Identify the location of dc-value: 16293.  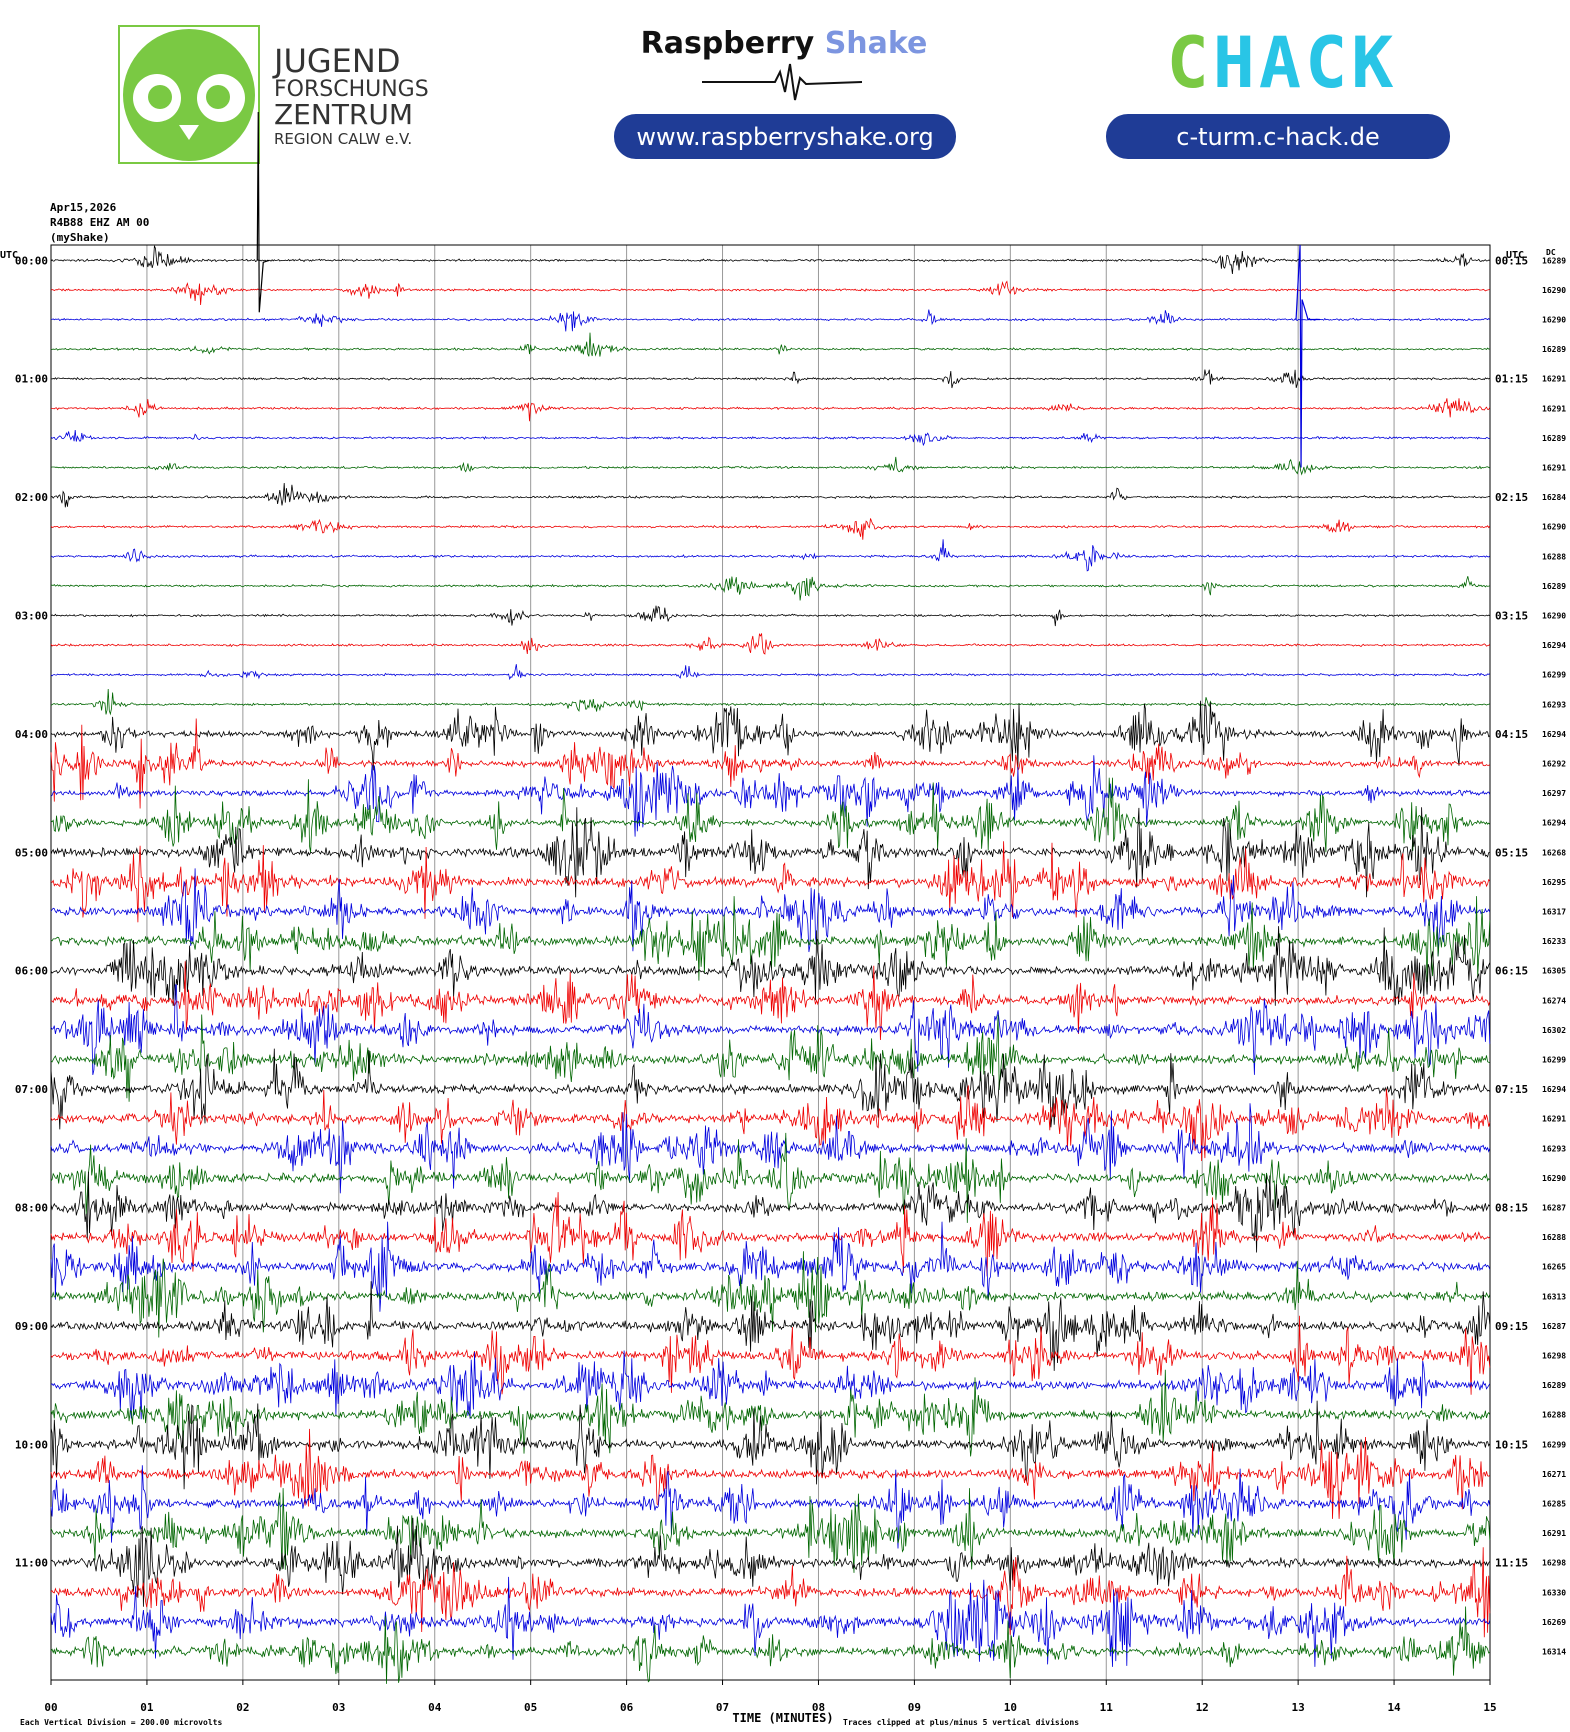
(1554, 704).